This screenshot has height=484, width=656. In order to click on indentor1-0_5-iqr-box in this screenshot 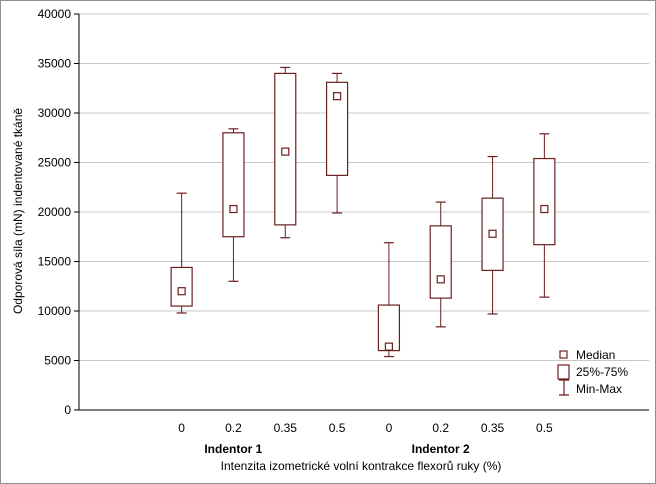, I will do `click(337, 128)`.